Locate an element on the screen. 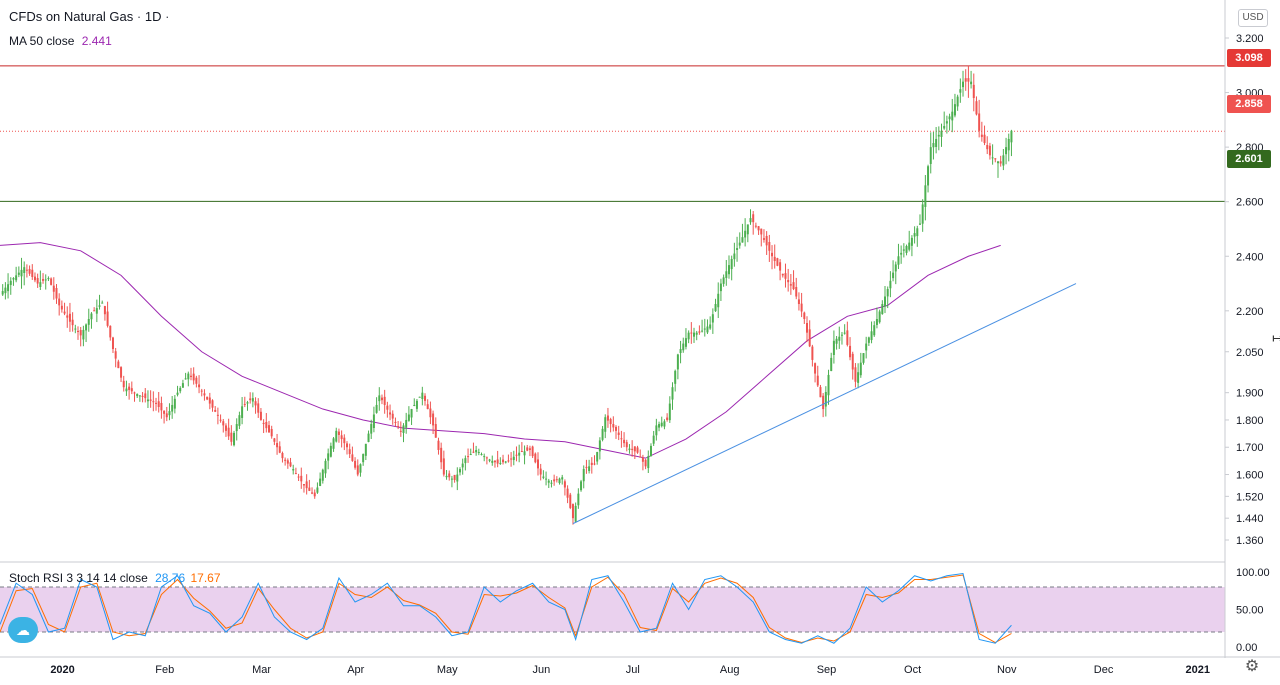 The image size is (1280, 685). gear-icon: ⚙ is located at coordinates (1252, 666).